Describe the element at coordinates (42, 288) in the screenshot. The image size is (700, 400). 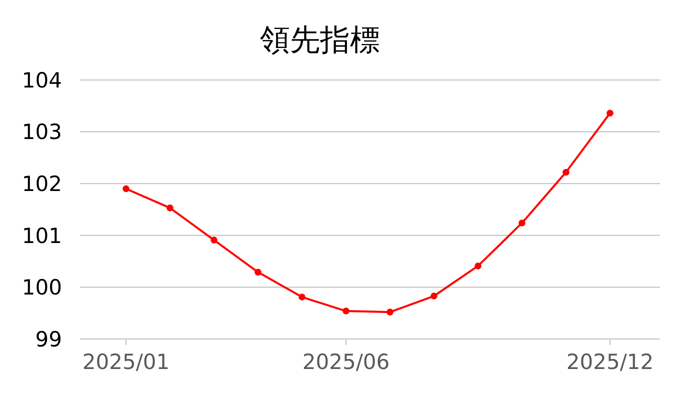
I see `y-tick-label: 100` at that location.